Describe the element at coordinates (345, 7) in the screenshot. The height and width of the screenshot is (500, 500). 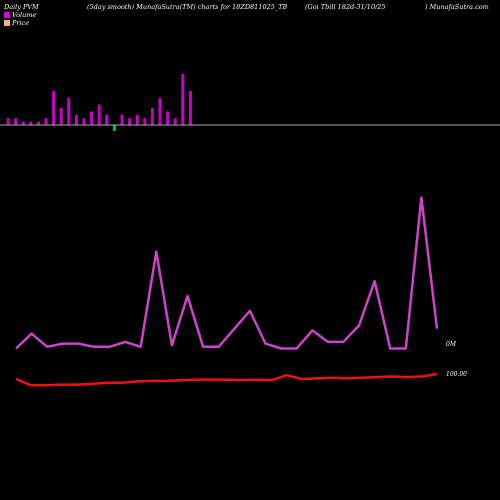
I see `instrument-name: (Goi Tbill 182d-31/10/25` at that location.